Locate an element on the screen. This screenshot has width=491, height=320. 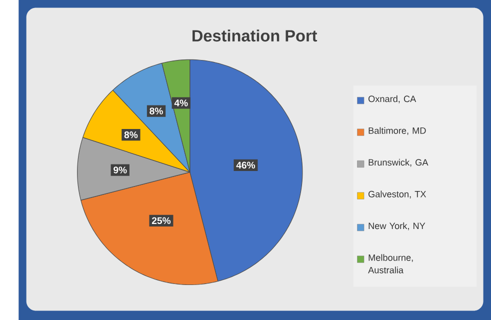
legend-label: Galveston, TX is located at coordinates (397, 194).